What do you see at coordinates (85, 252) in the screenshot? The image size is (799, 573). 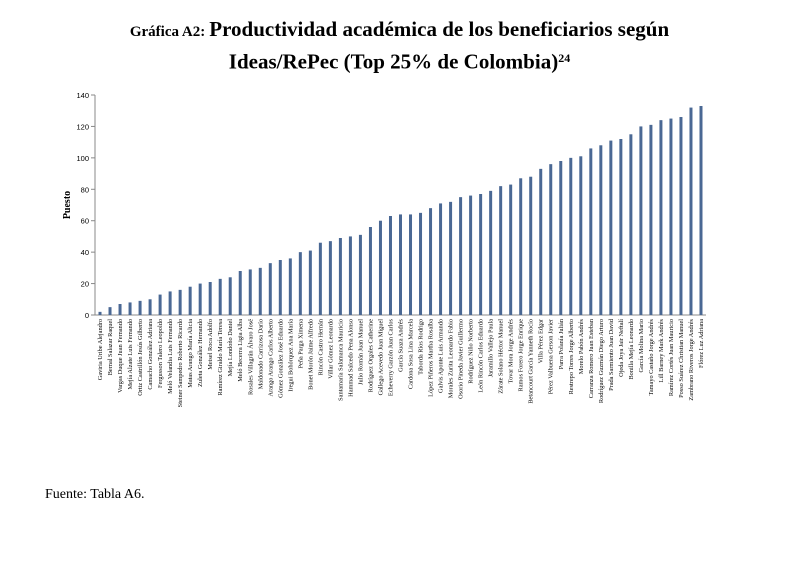 I see `y-tick-label: 40` at bounding box center [85, 252].